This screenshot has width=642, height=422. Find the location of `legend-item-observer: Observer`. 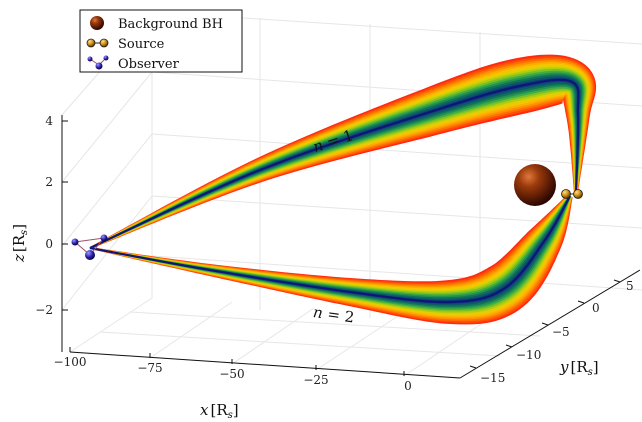

legend-item-observer: Observer is located at coordinates (133, 63).